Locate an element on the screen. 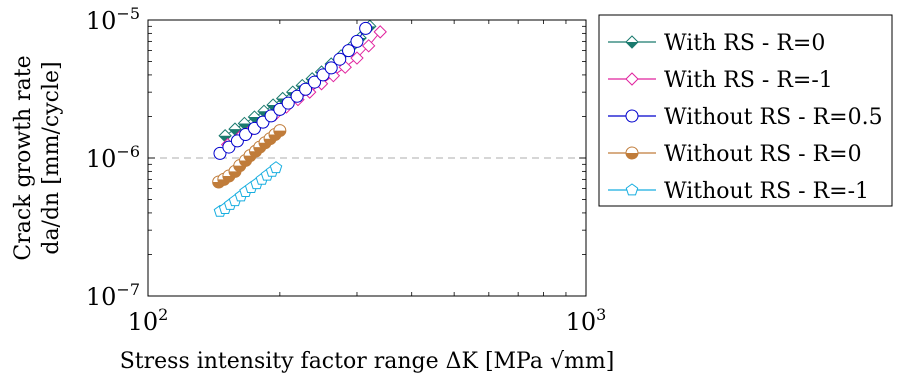  legend-label: Without RS - R=0 is located at coordinates (763, 154).